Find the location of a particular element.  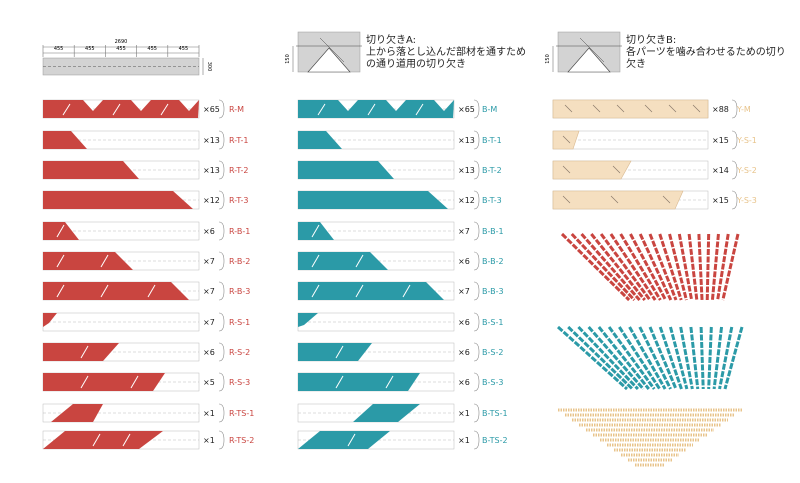

blue-part-1: ×13 is located at coordinates (386, 140).